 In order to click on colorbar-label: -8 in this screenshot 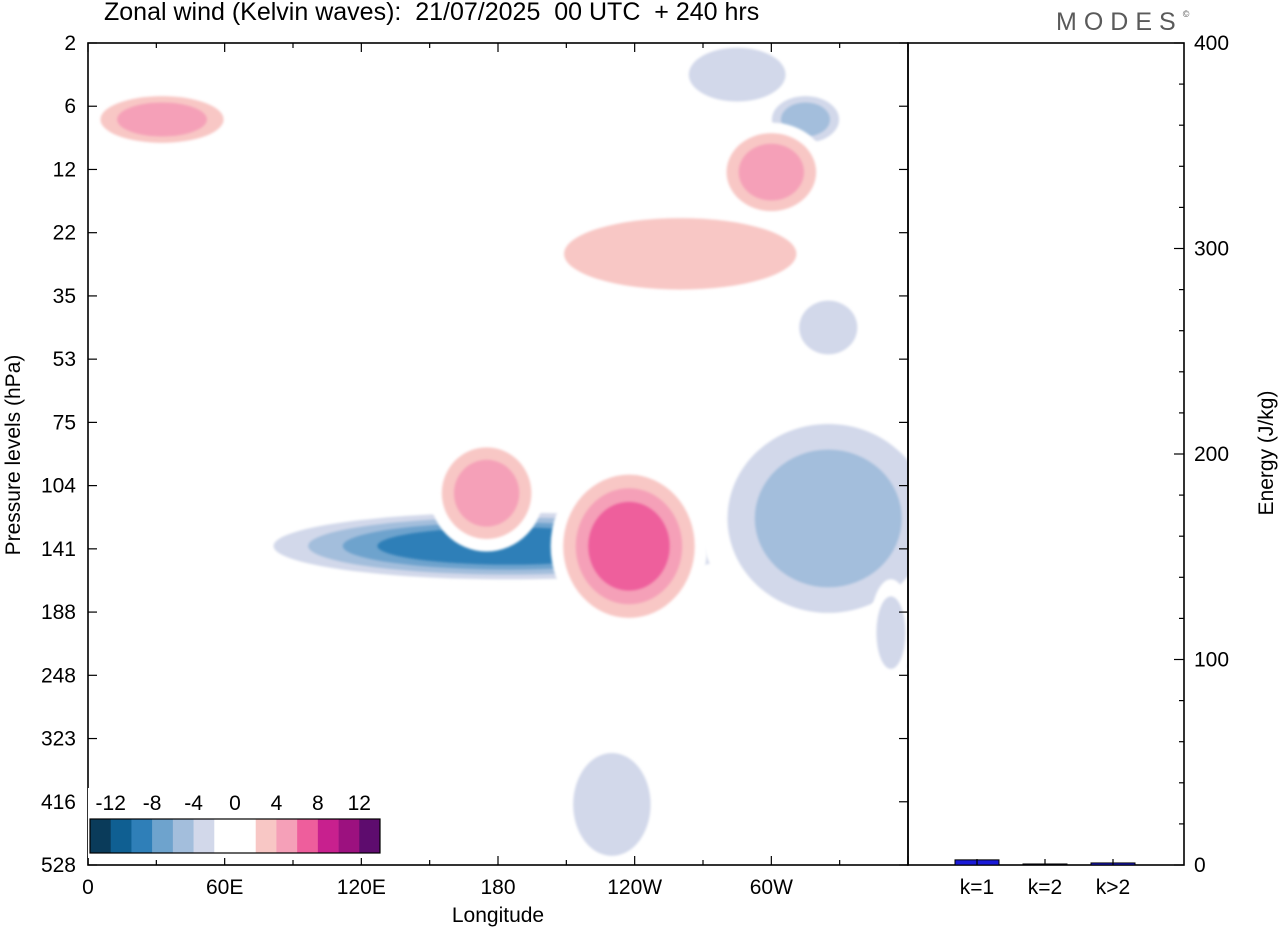, I will do `click(152, 803)`.